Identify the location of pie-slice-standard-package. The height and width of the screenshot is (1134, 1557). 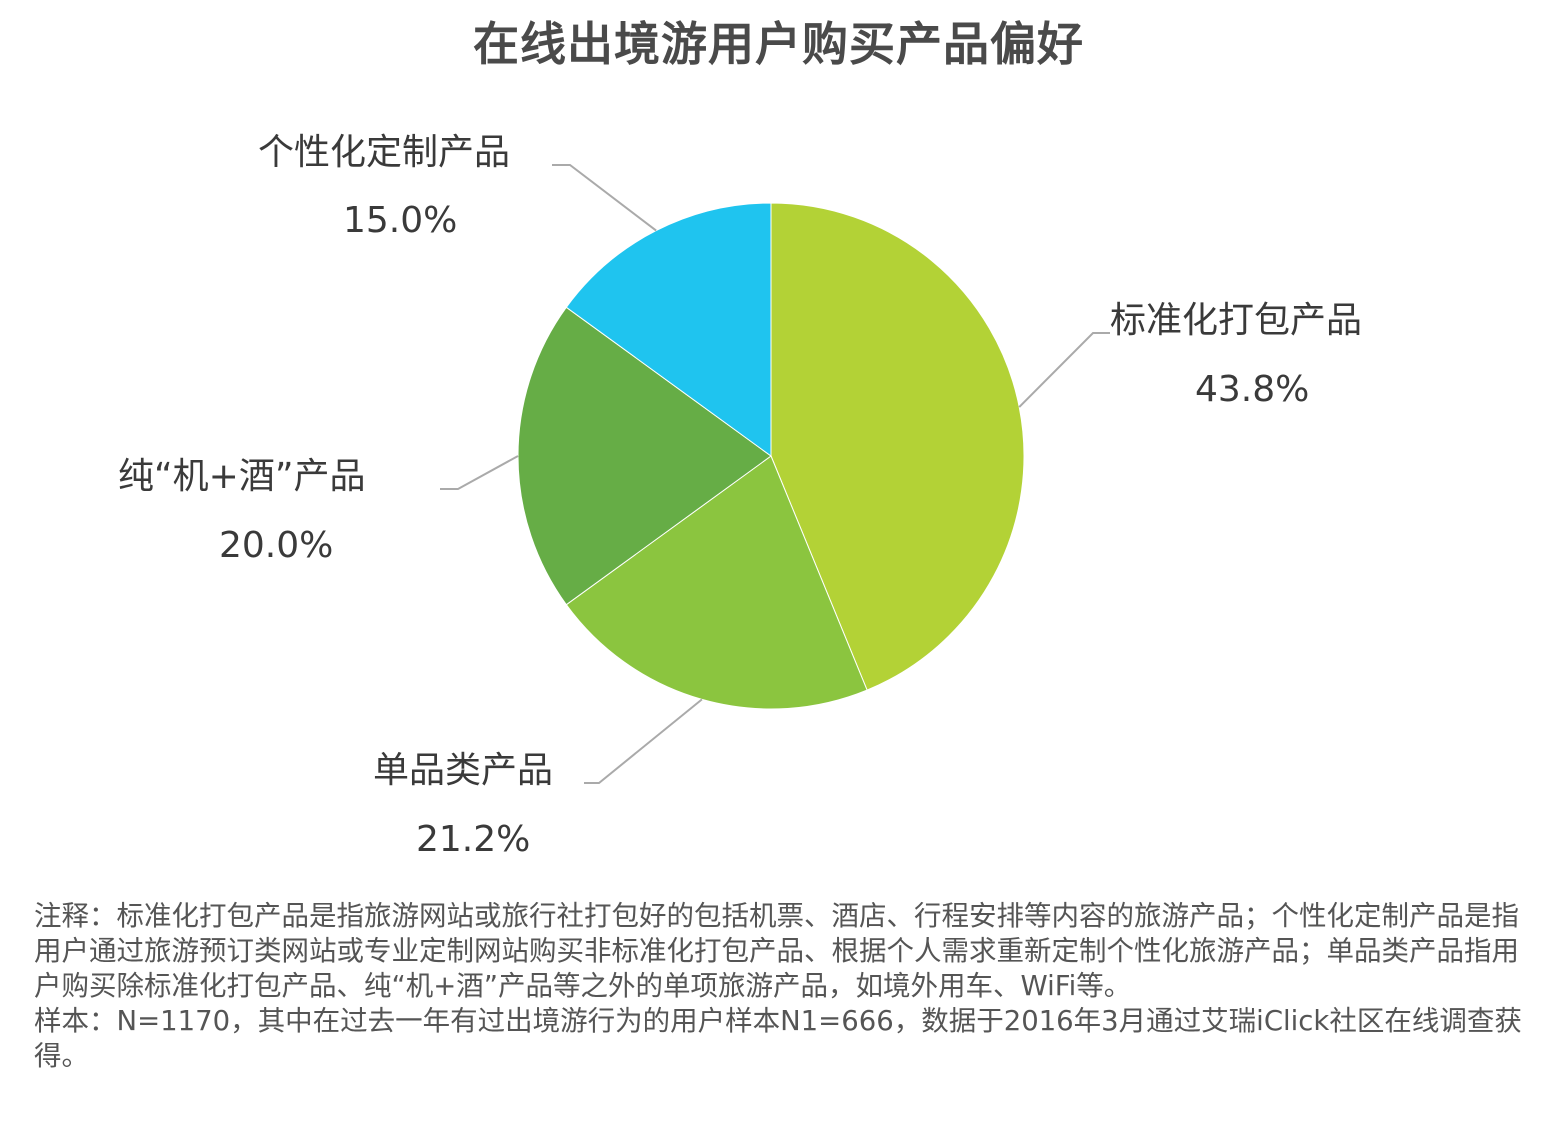
(897, 446).